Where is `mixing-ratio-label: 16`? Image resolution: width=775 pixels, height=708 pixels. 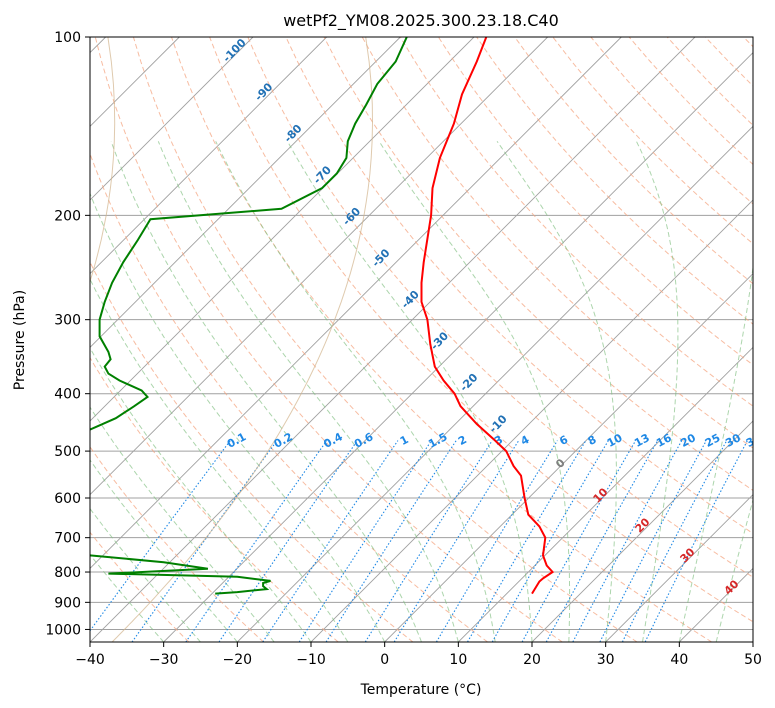
mixing-ratio-label: 16 is located at coordinates (664, 440).